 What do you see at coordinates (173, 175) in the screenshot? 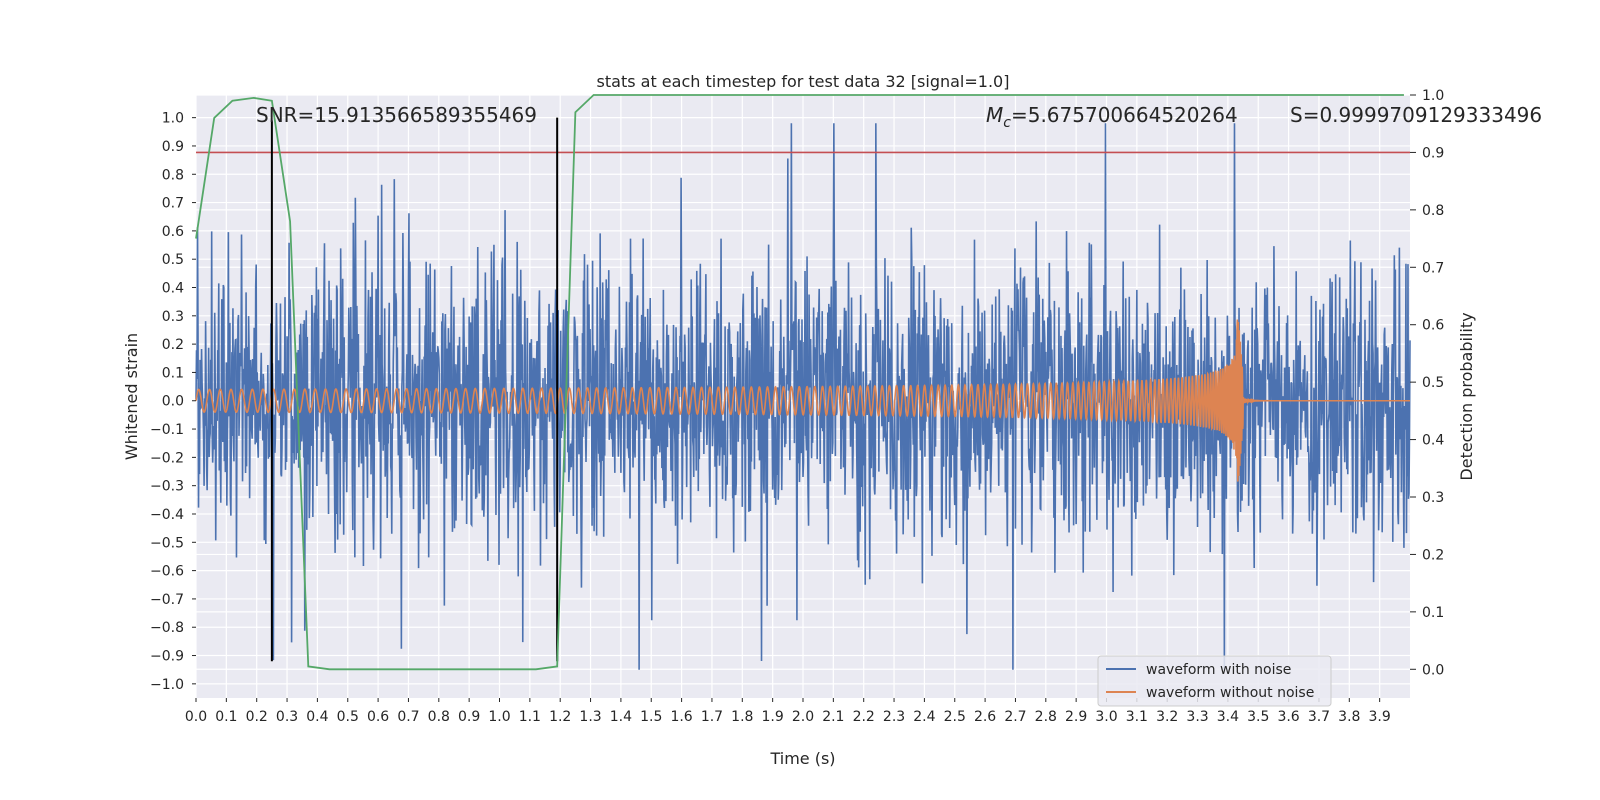
I see `y-tick-label: 0.8` at bounding box center [173, 175].